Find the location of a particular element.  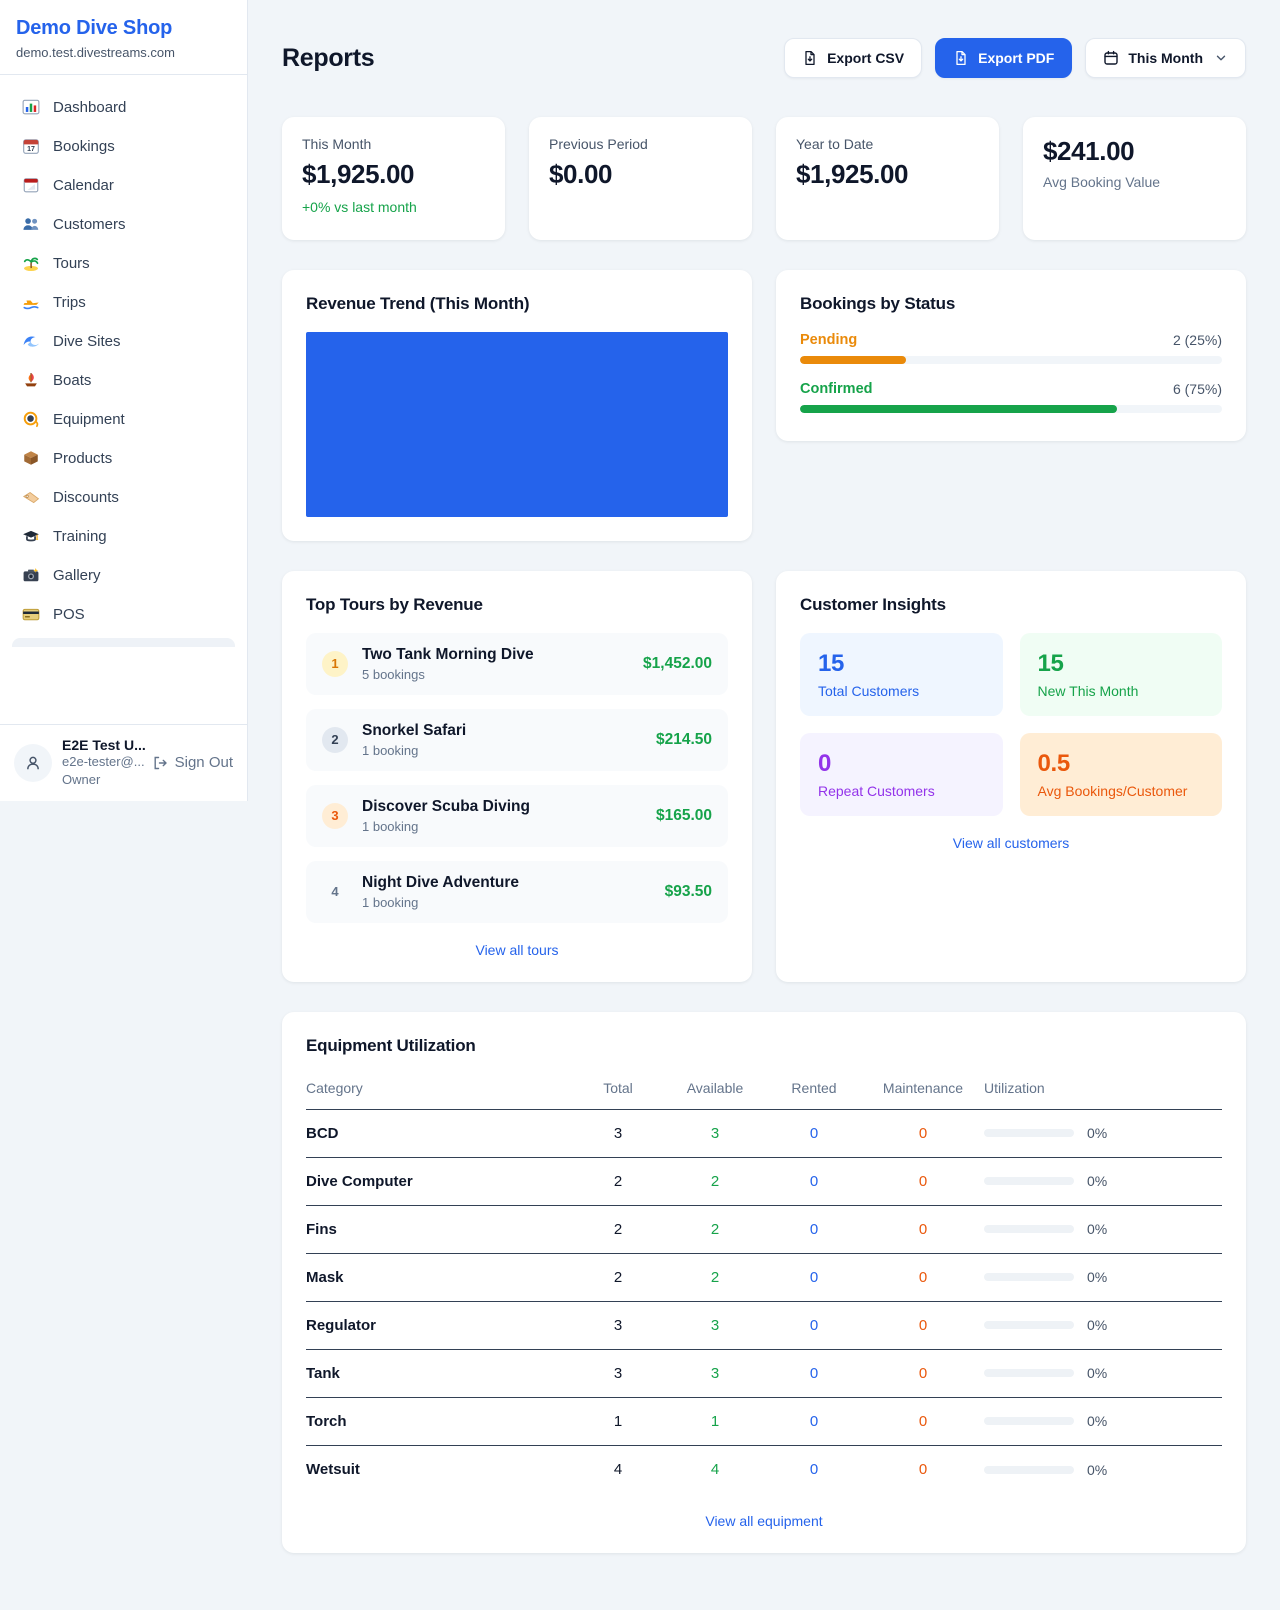

tour-name: Snorkel Safari is located at coordinates (414, 730).